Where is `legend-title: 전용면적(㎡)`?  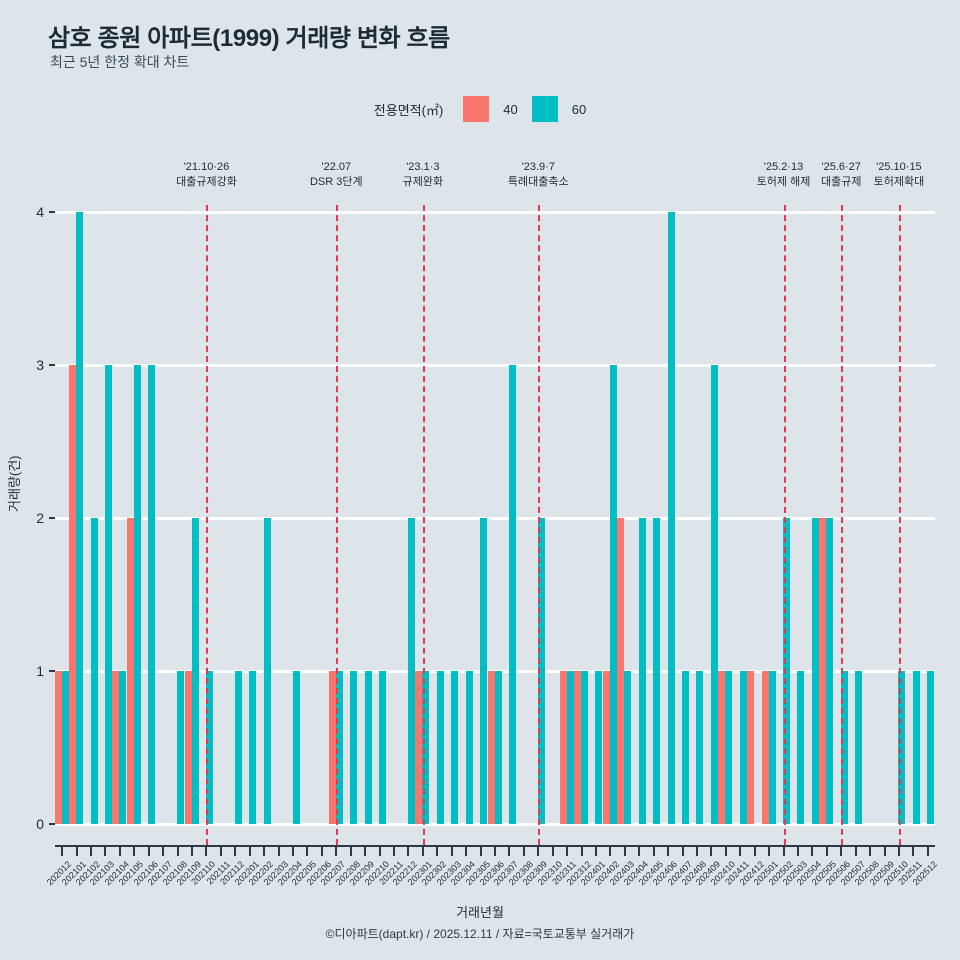
legend-title: 전용면적(㎡) is located at coordinates (408, 110).